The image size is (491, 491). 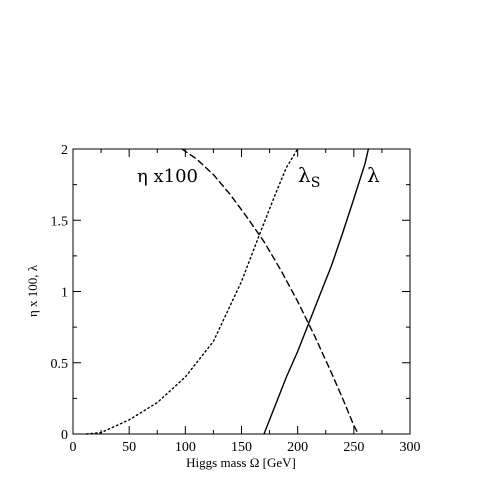 I want to click on x-tick-label: 100, so click(x=185, y=447).